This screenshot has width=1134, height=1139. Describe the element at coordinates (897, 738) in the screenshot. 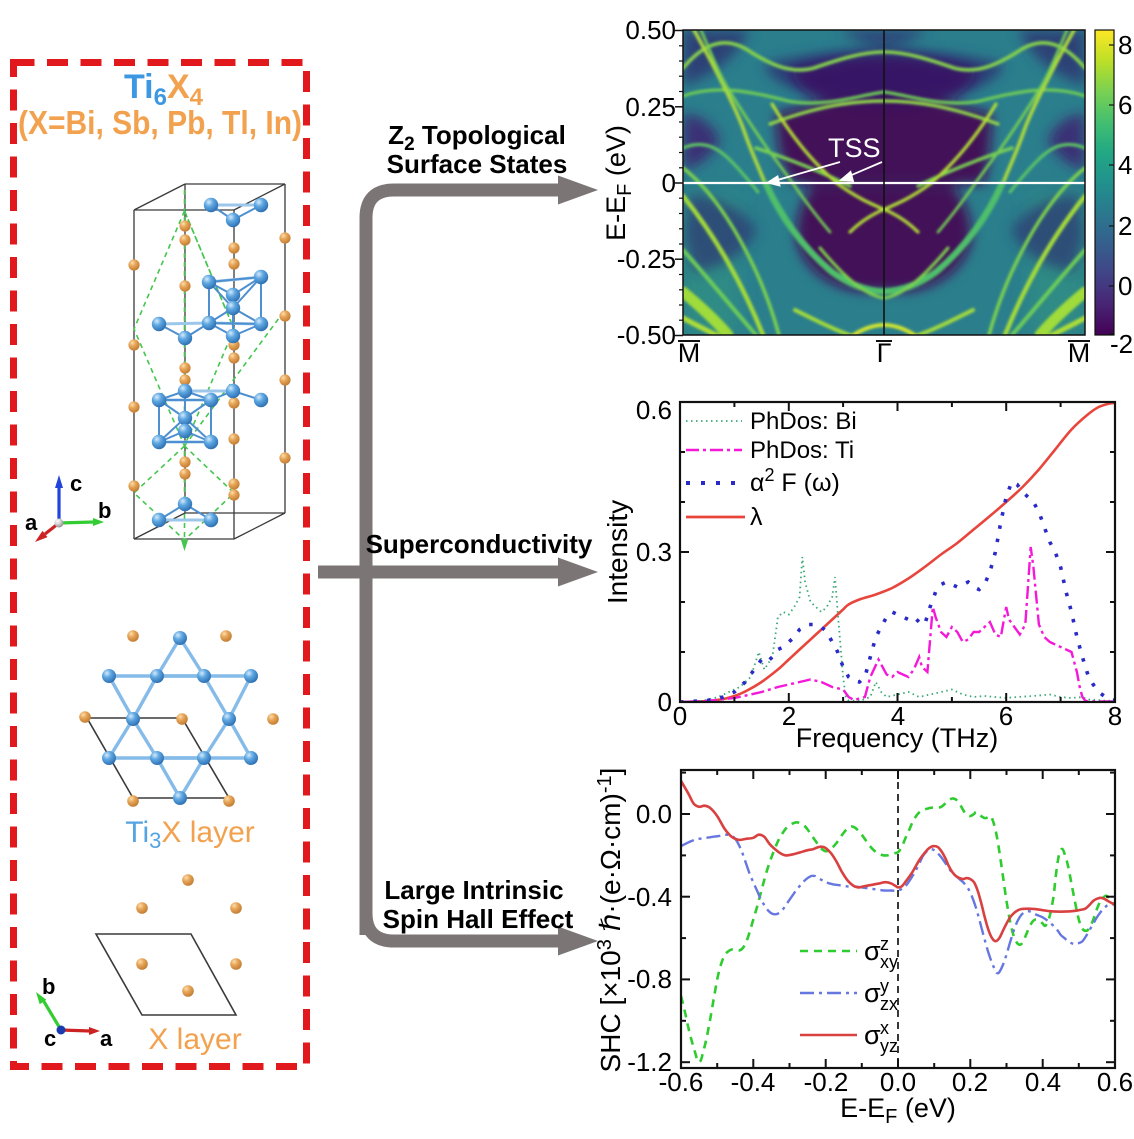

I see `svg-text: Frequency (THz)` at that location.